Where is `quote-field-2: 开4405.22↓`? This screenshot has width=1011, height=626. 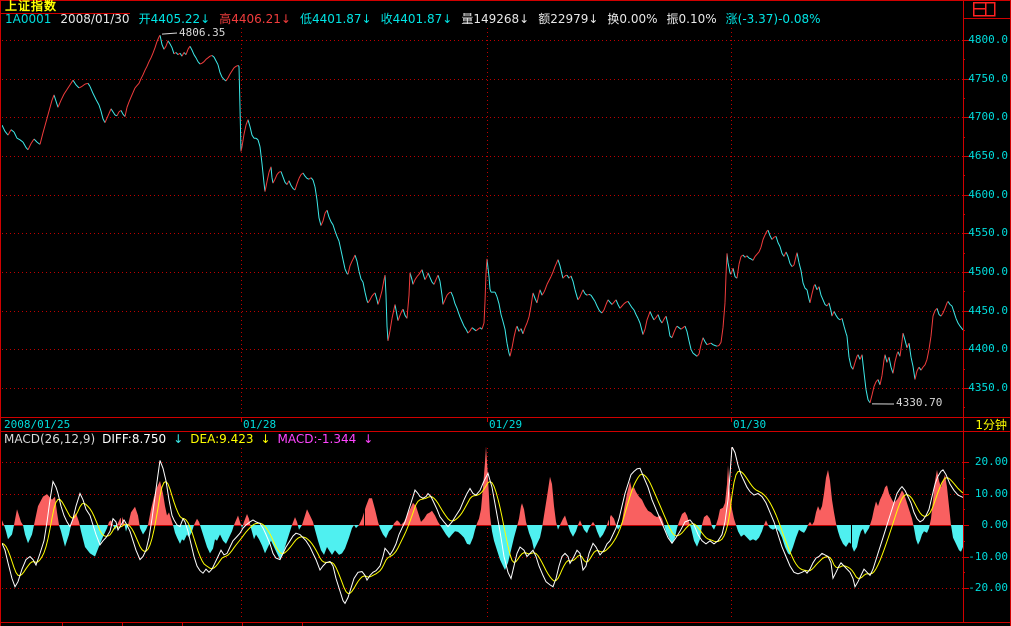
quote-field-2: 开4405.22↓ is located at coordinates (174, 19).